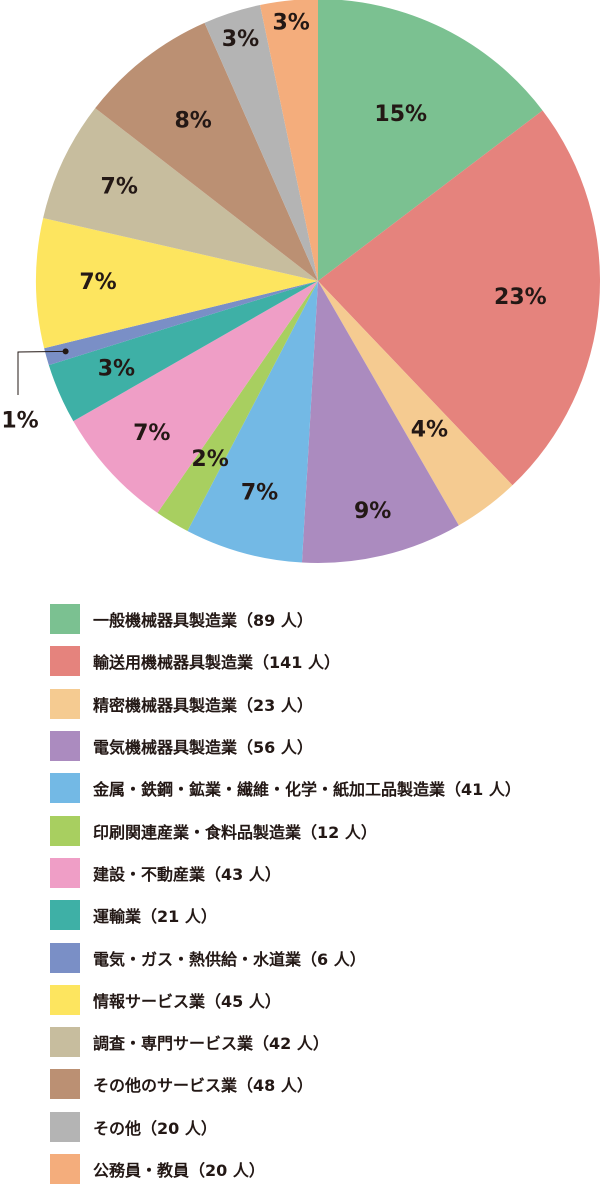 Image resolution: width=600 pixels, height=1190 pixels. I want to click on slice-label-3: 4%, so click(429, 430).